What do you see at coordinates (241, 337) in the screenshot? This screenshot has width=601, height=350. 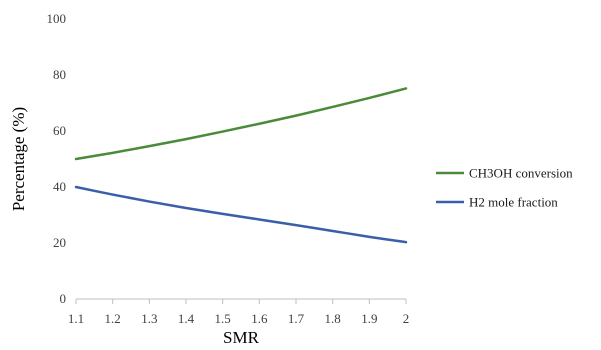 I see `x-axis-title: SMR` at bounding box center [241, 337].